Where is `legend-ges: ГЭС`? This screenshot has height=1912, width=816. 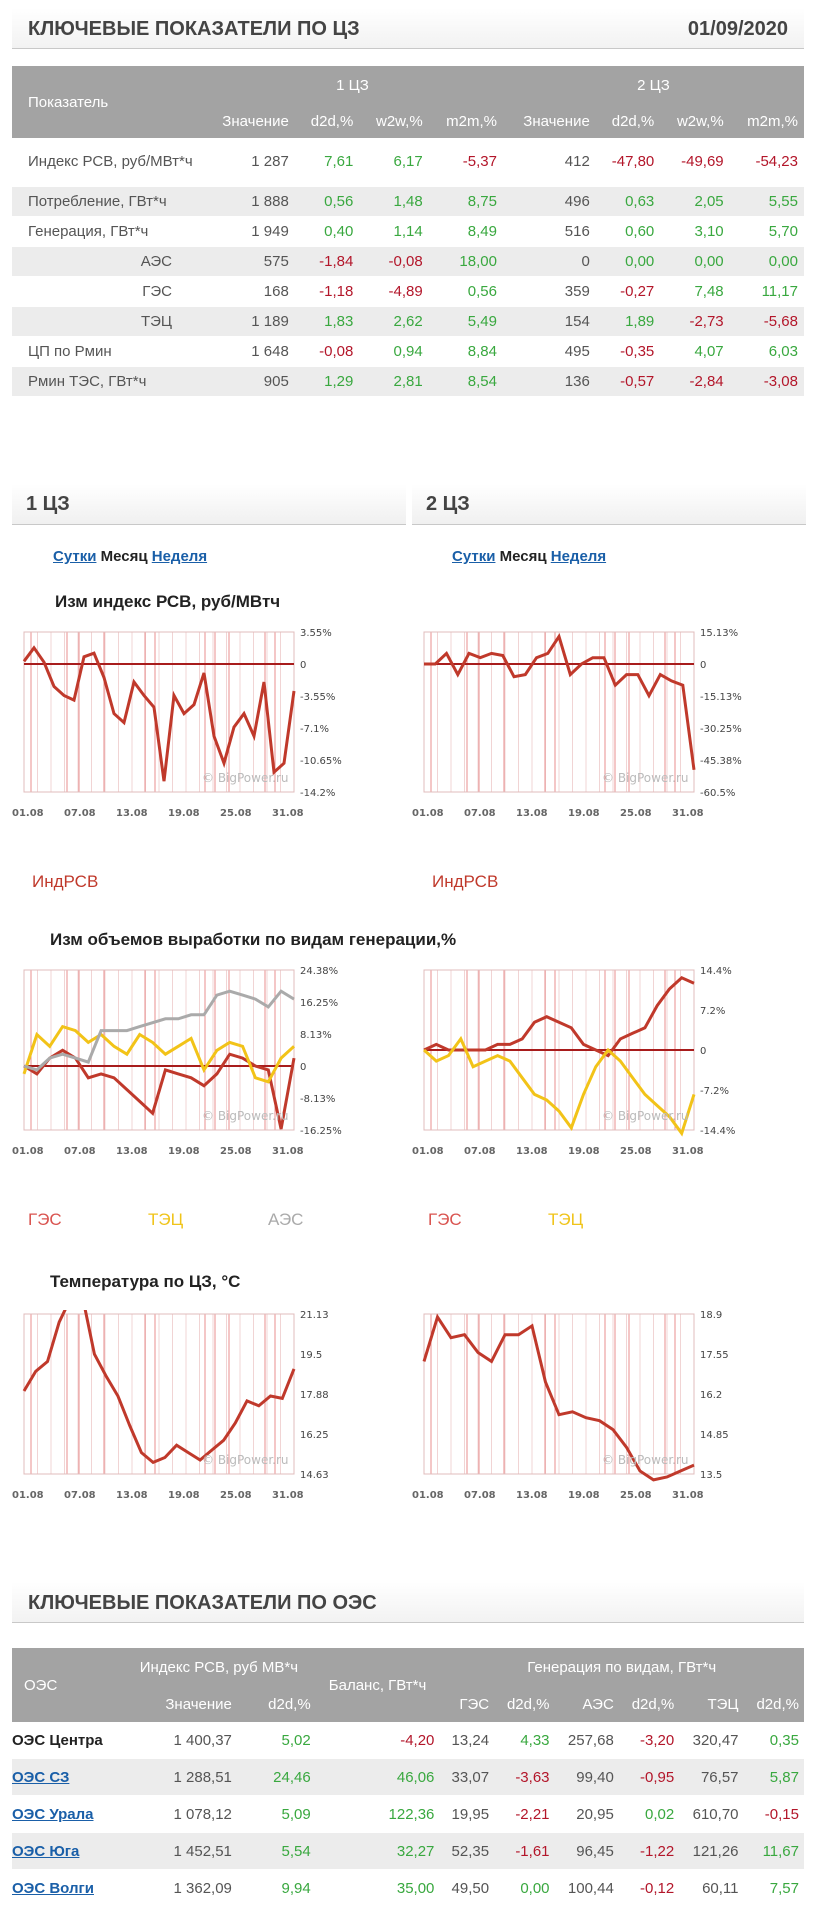
legend-ges: ГЭС is located at coordinates (45, 1219).